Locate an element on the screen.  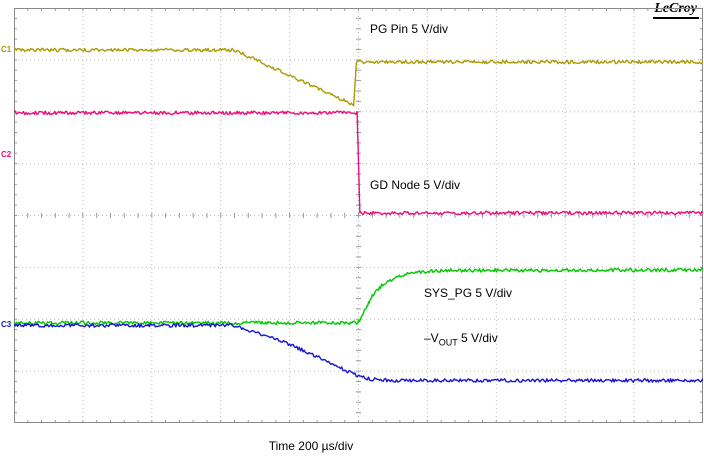
trace-pg-pin is located at coordinates (358, 77).